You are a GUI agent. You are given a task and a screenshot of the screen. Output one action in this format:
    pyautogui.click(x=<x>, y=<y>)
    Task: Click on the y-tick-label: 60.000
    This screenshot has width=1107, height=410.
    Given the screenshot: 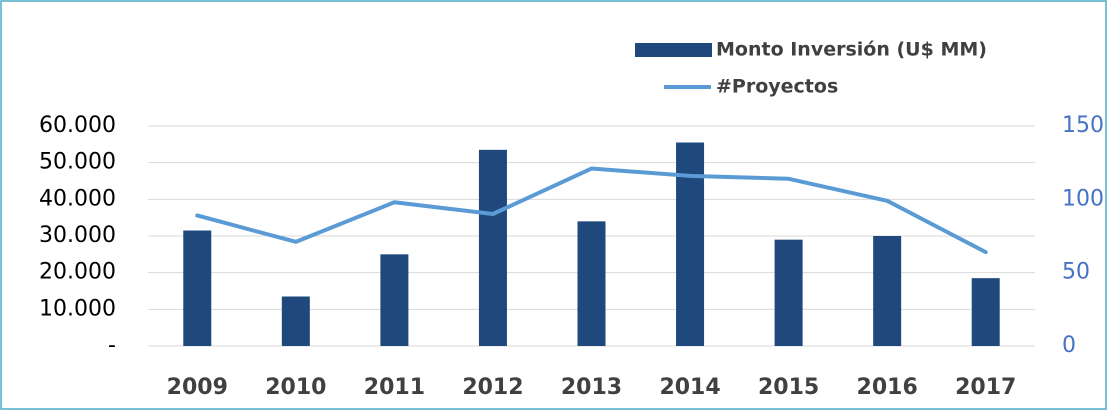 What is the action you would take?
    pyautogui.click(x=77, y=125)
    